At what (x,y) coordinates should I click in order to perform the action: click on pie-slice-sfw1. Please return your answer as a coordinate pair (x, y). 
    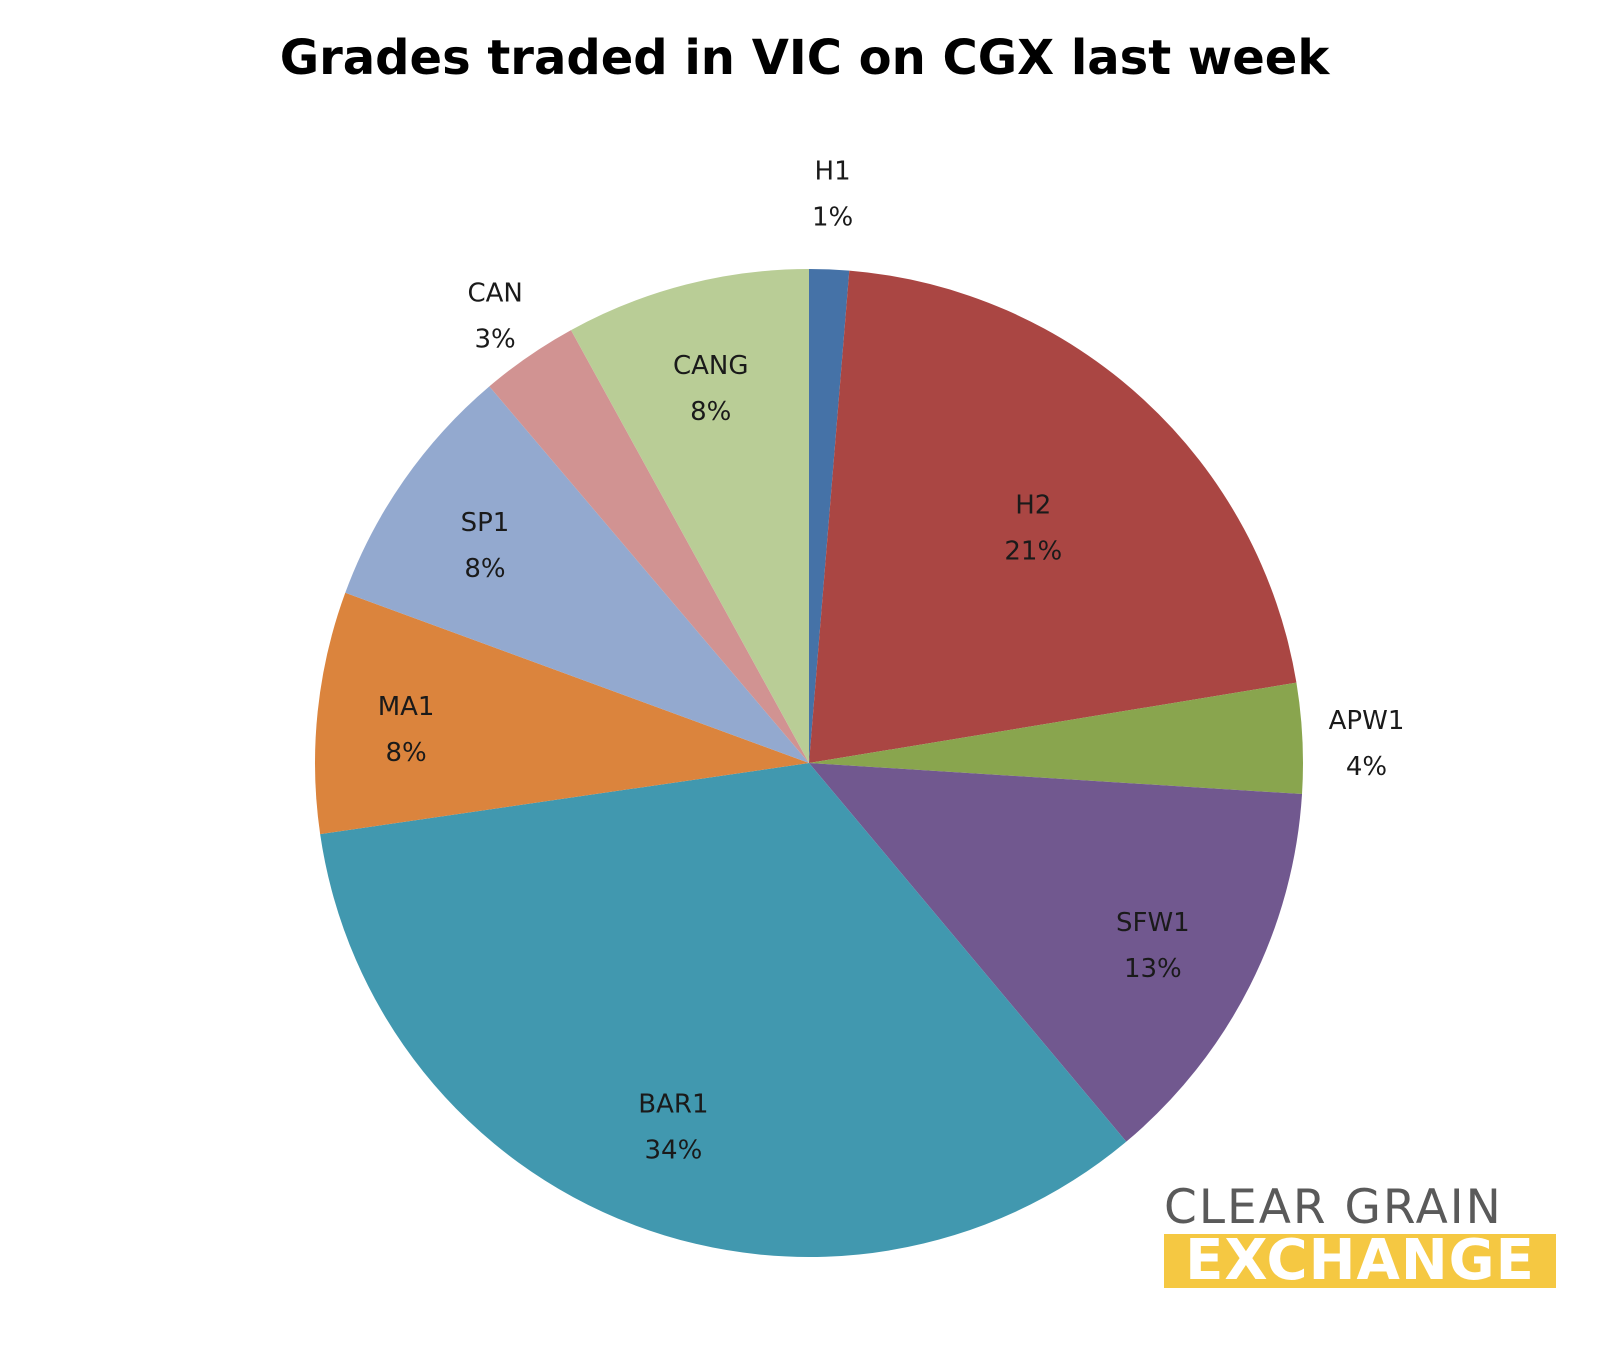
    Looking at the image, I should click on (1056, 952).